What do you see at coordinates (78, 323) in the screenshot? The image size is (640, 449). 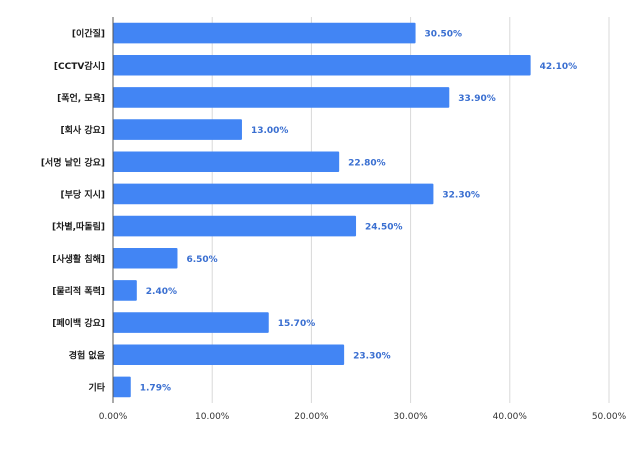 I see `category-label: [페이백 강요]` at bounding box center [78, 323].